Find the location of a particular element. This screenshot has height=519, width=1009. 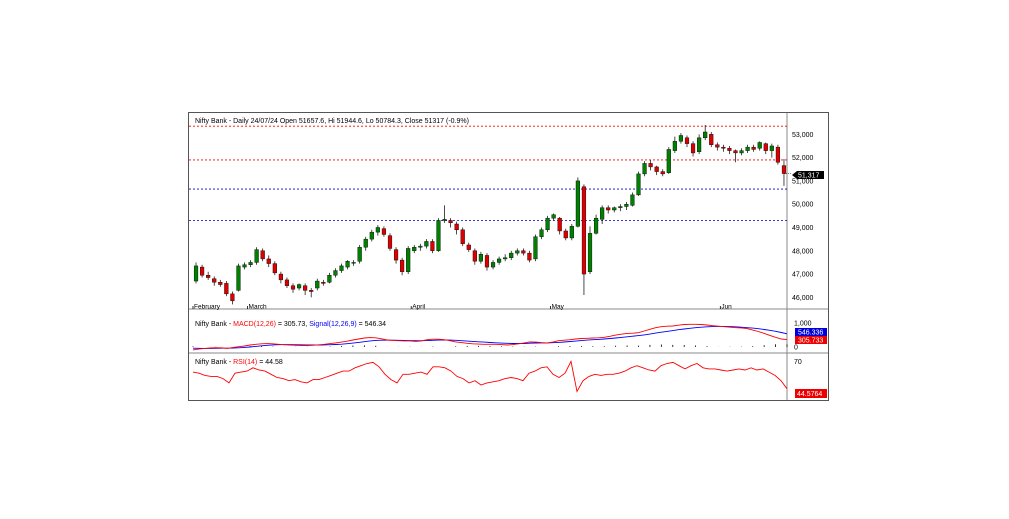

macd-badge-text: 305.733 is located at coordinates (810, 341).